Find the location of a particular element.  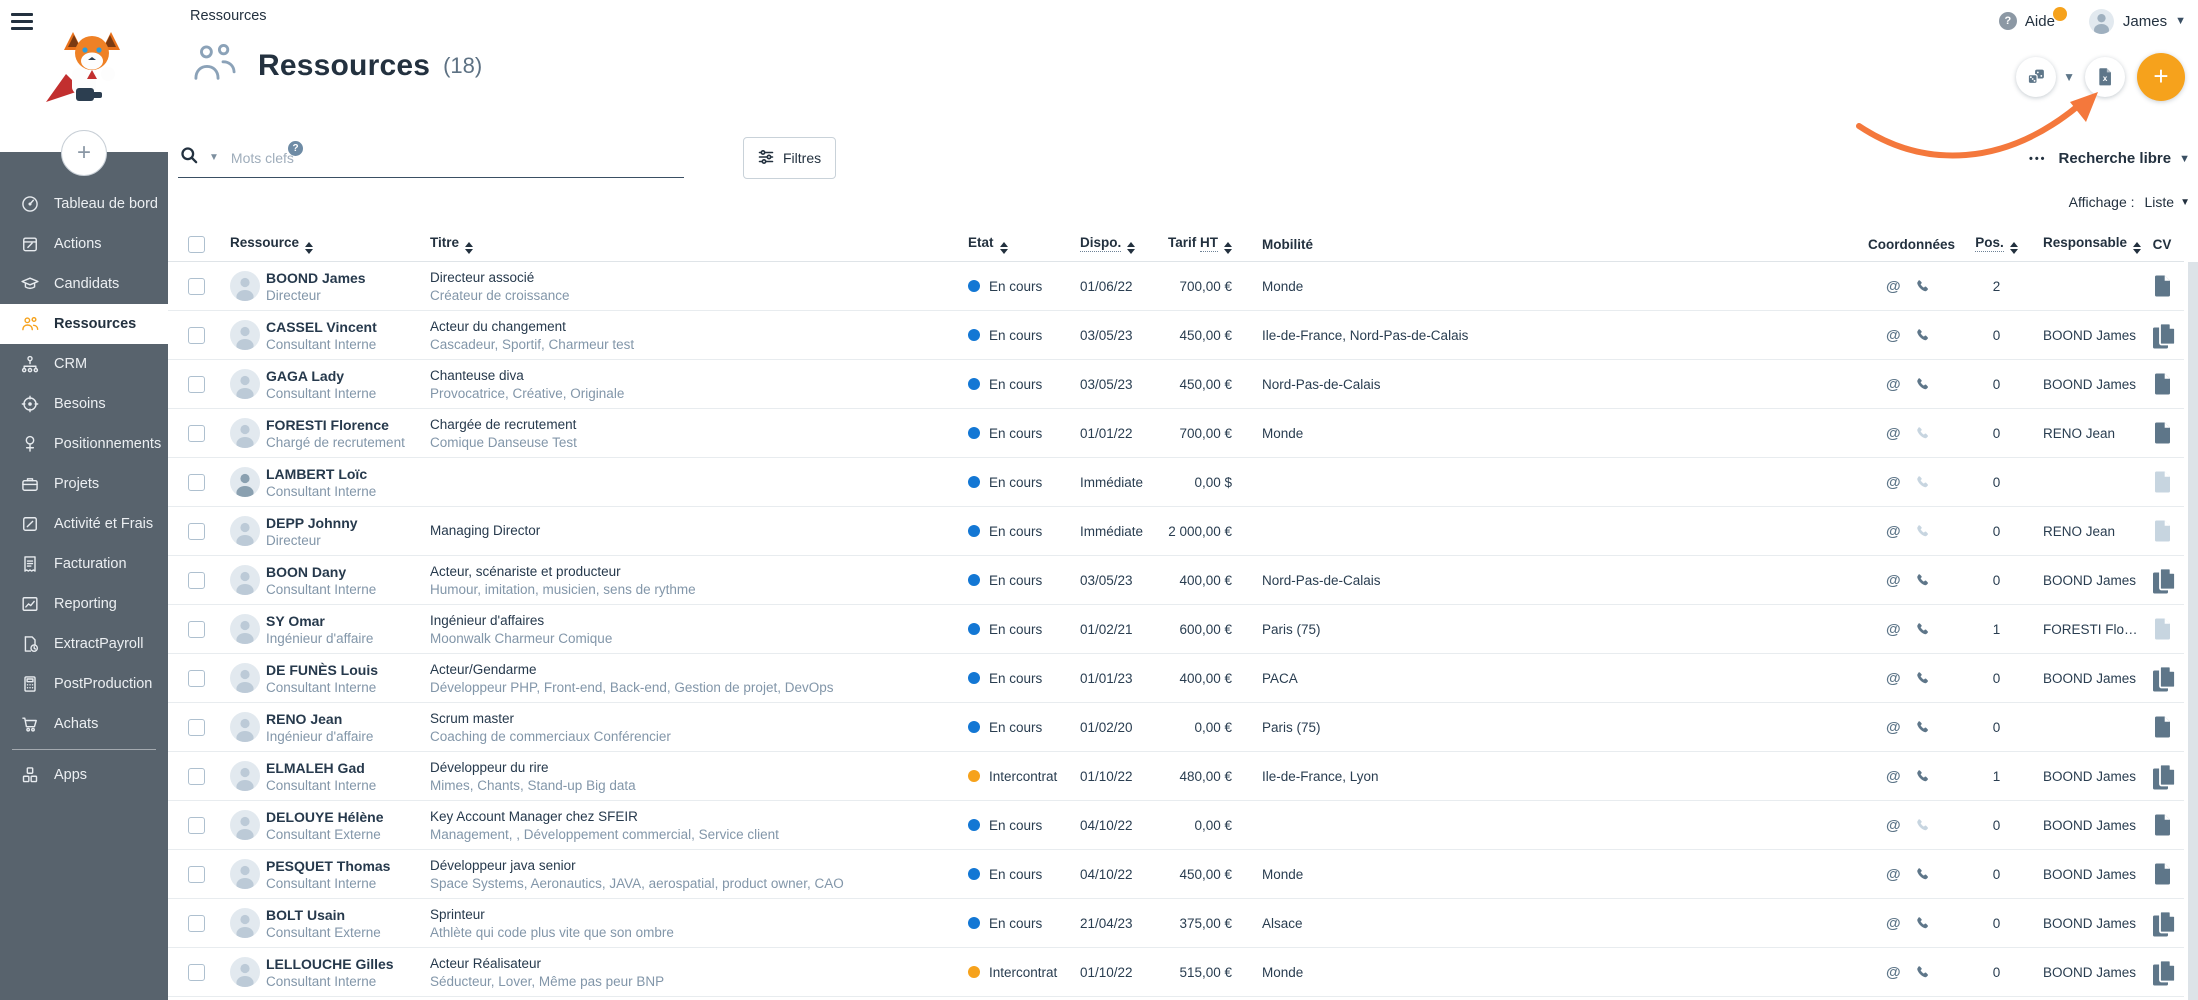

search-input is located at coordinates (380, 157).